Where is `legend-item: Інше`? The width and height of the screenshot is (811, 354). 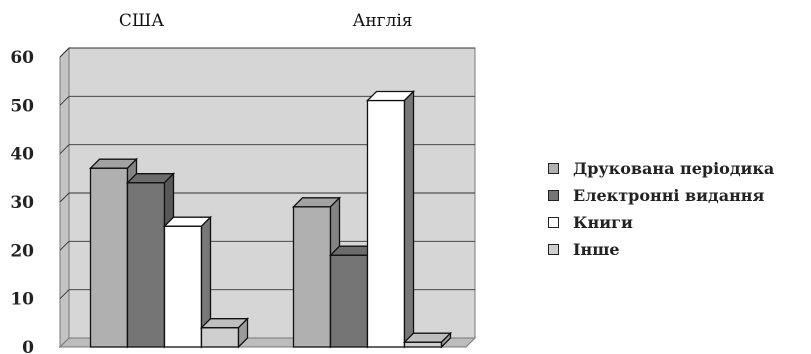 legend-item: Інше is located at coordinates (661, 249).